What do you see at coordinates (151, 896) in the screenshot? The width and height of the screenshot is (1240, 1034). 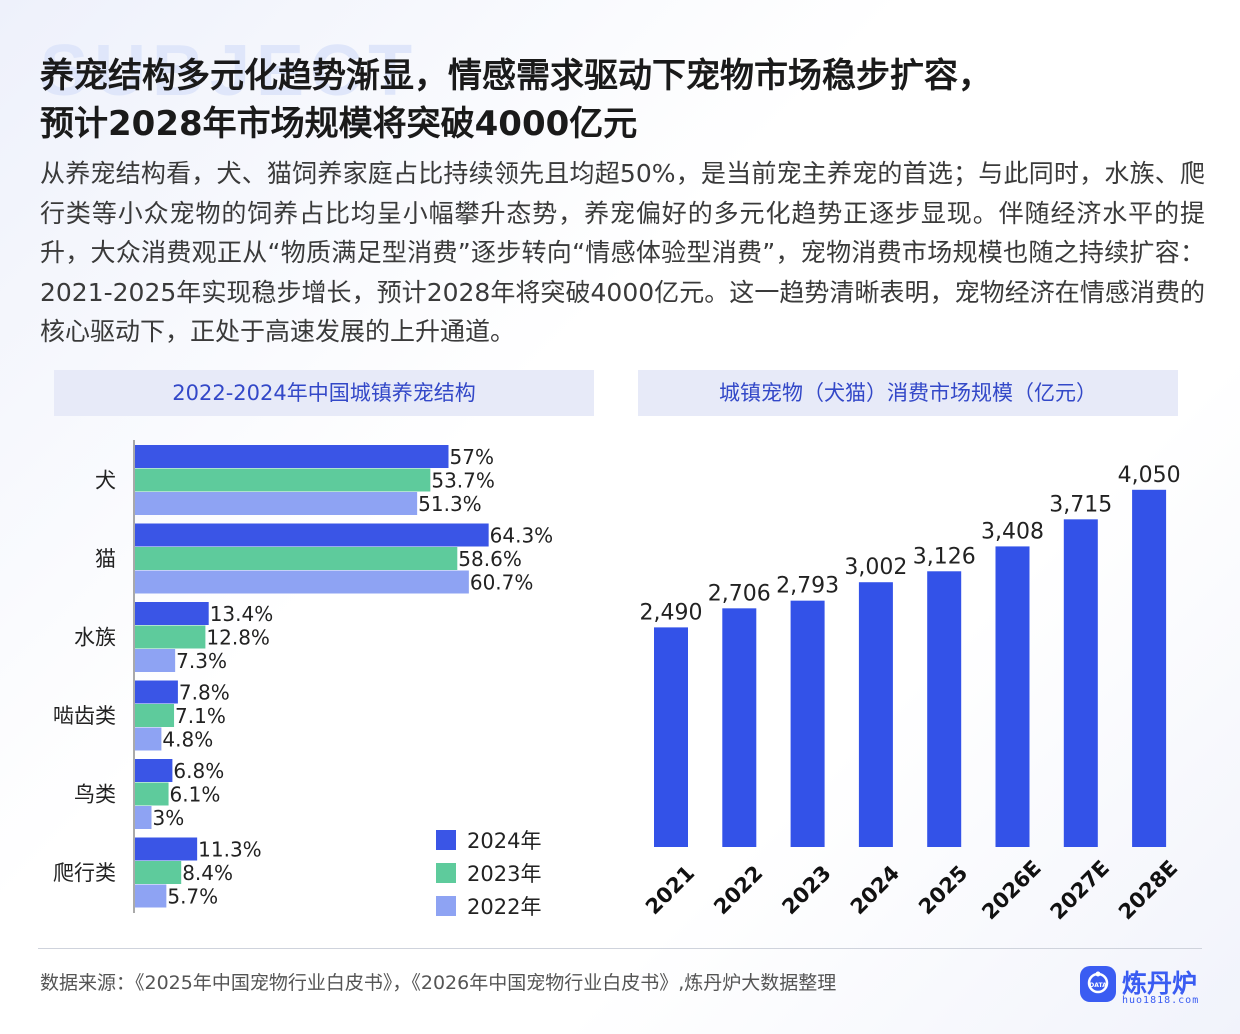 I see `bar-2022年-爬行类` at bounding box center [151, 896].